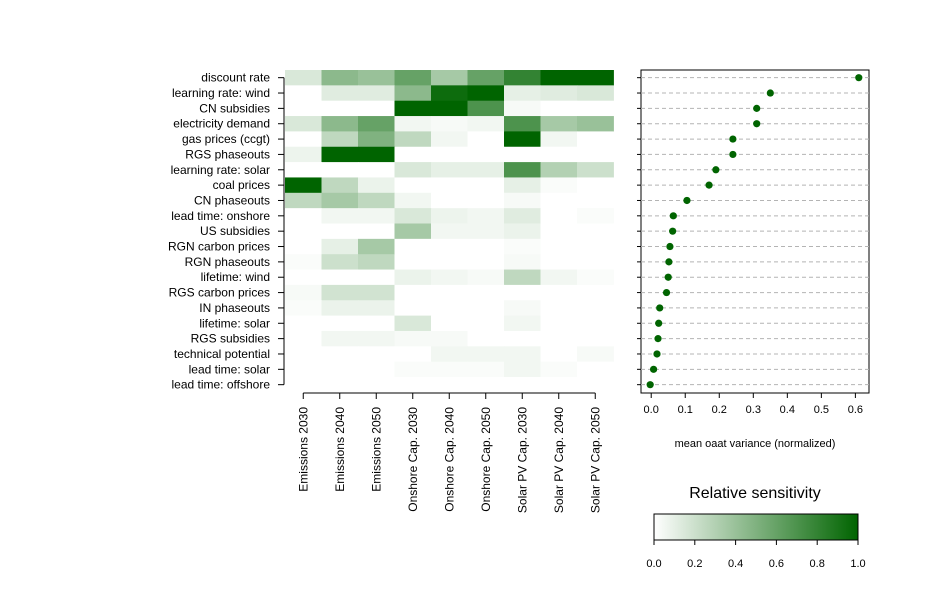 The height and width of the screenshot is (607, 941). What do you see at coordinates (413, 78) in the screenshot?
I see `heatmap-cell-discount-rate-onshore-cap-2030` at bounding box center [413, 78].